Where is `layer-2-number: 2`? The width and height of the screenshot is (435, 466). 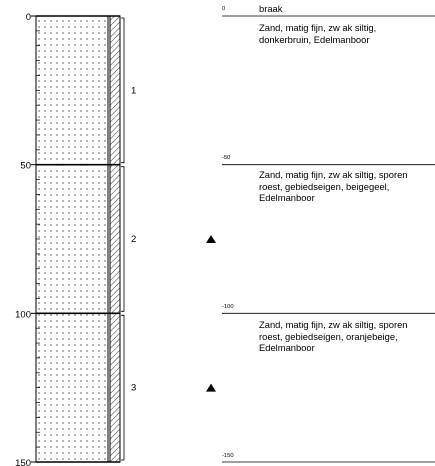
layer-2-number: 2 is located at coordinates (133, 239).